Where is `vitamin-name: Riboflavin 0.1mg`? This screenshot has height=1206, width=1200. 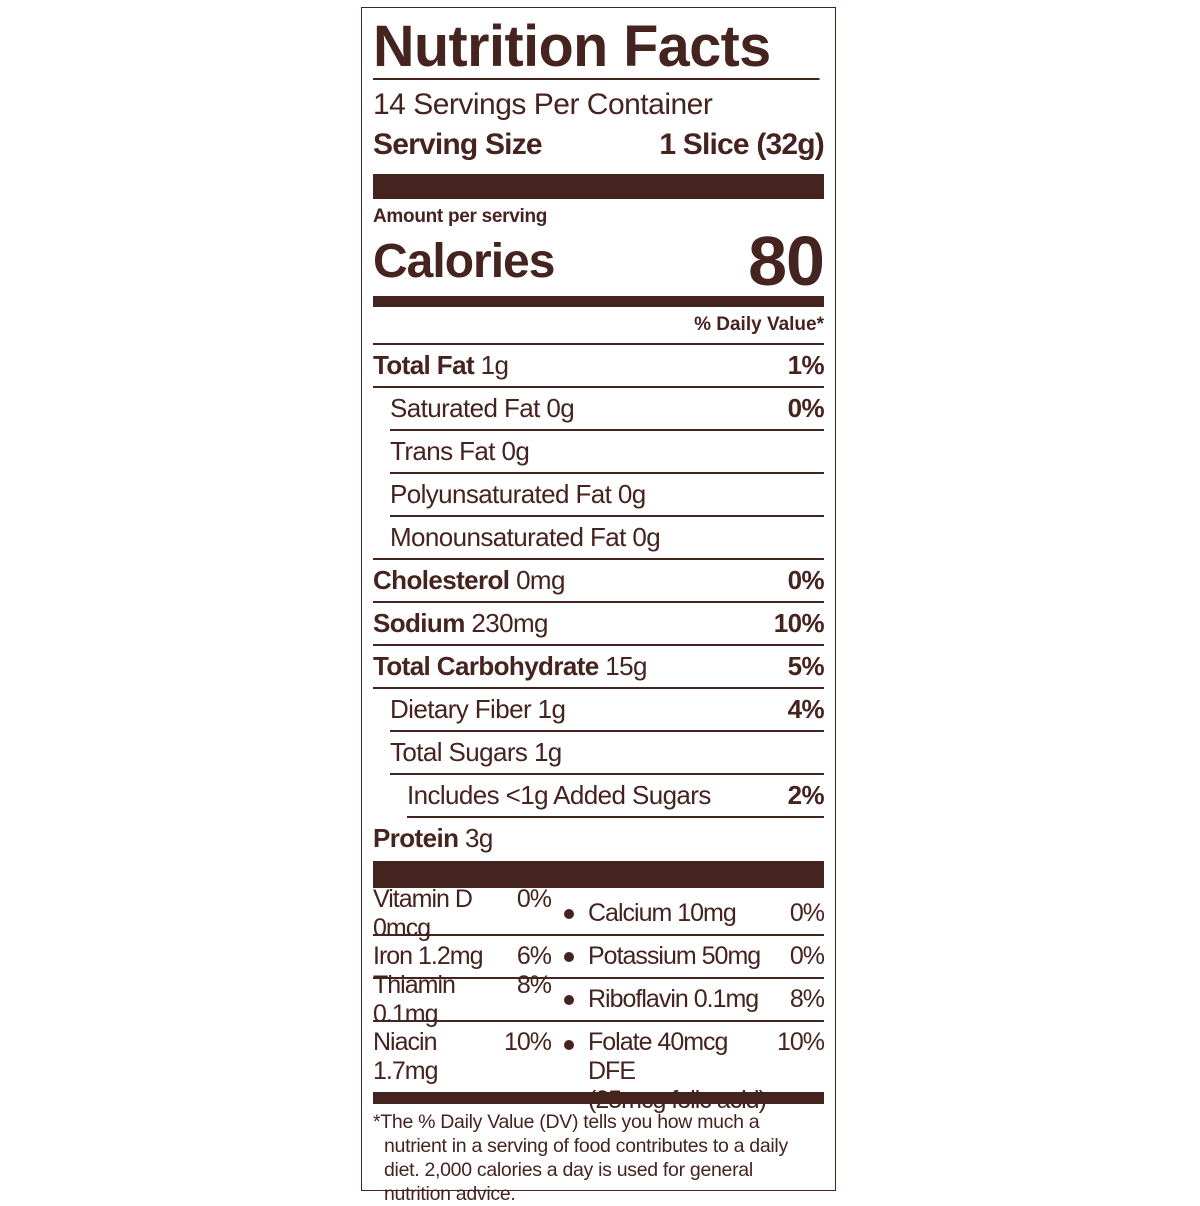 vitamin-name: Riboflavin 0.1mg is located at coordinates (673, 999).